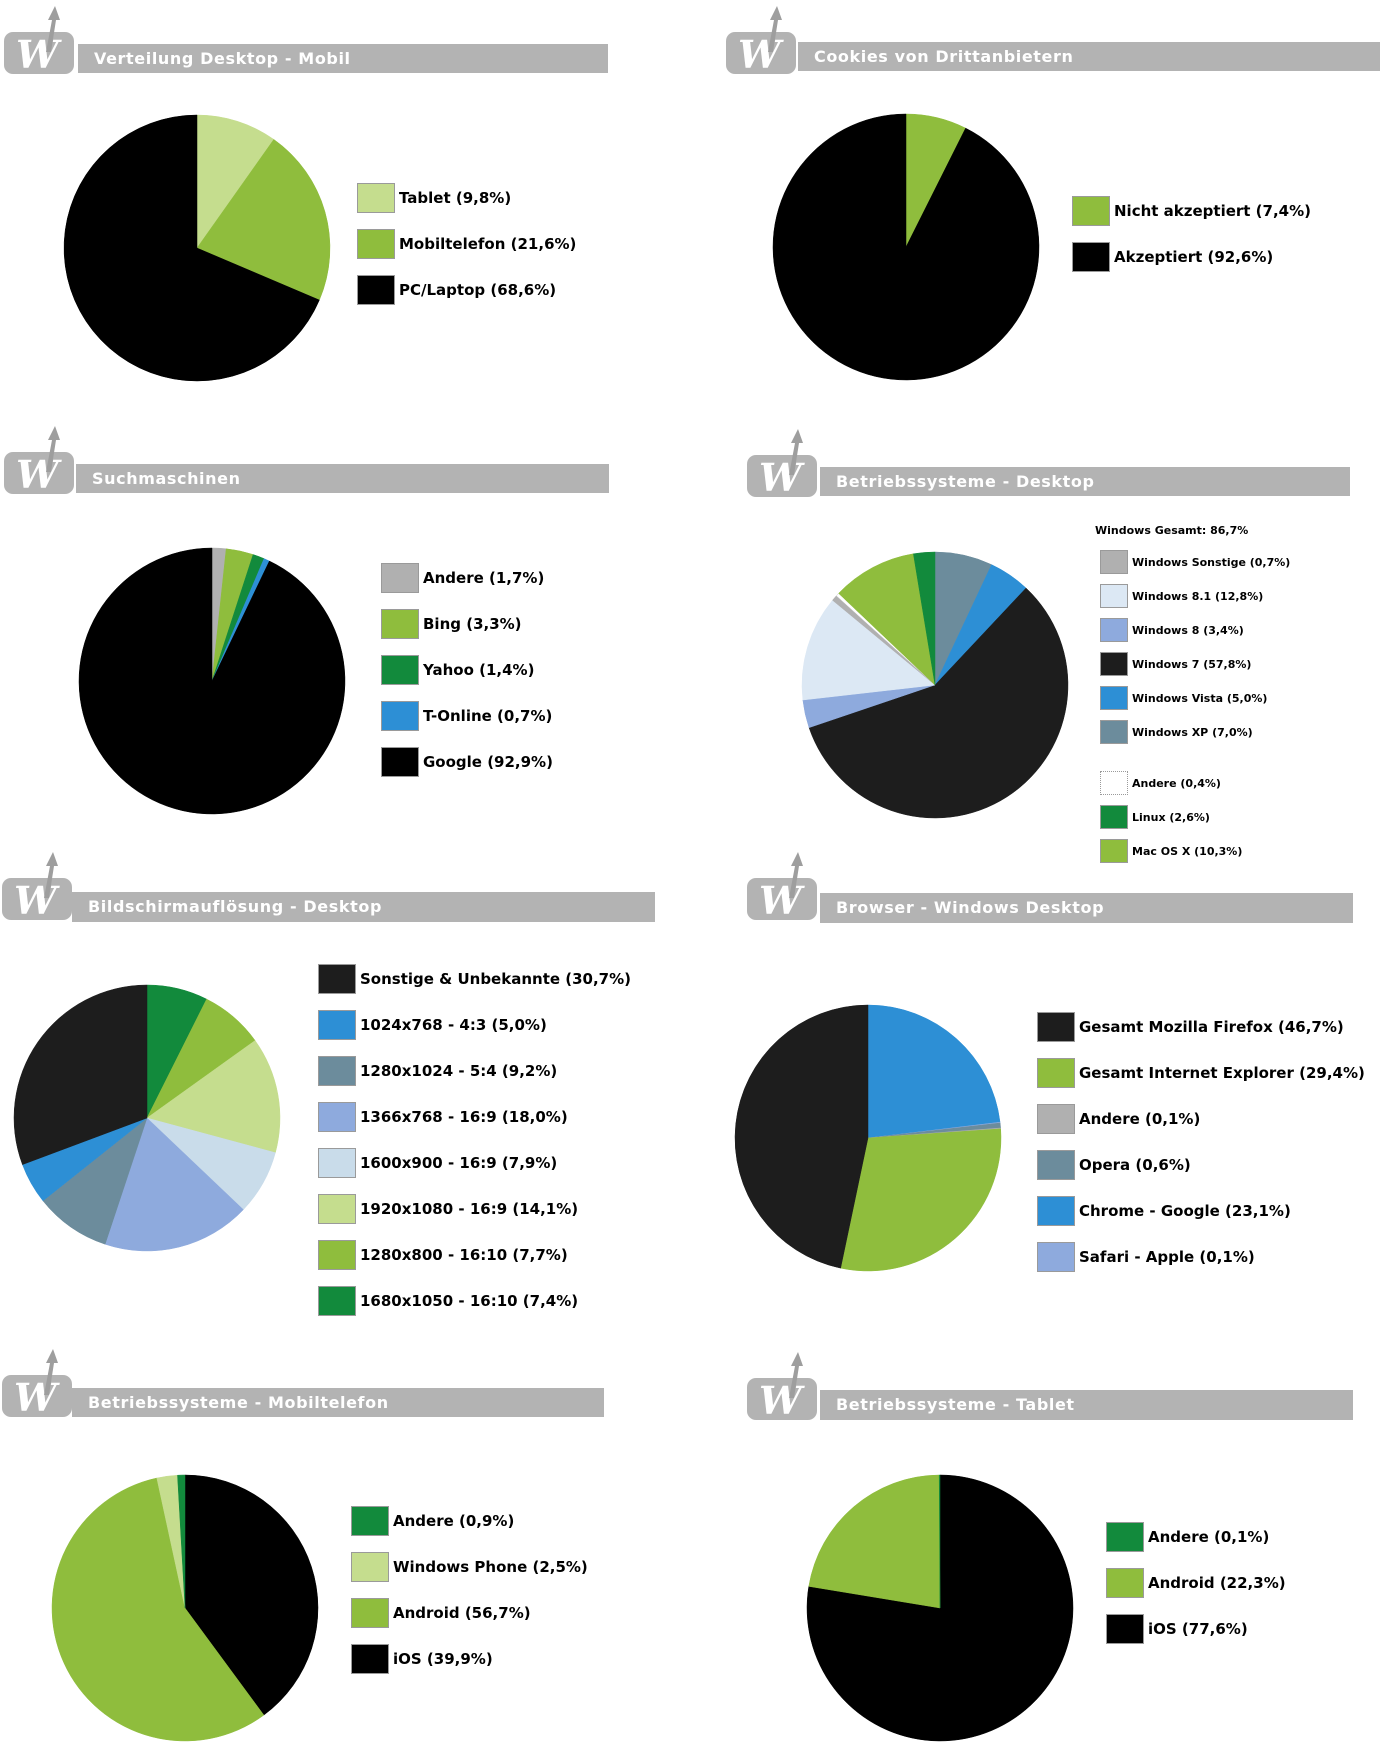  What do you see at coordinates (955, 1404) in the screenshot?
I see `chart-title: Betriebssysteme - Tablet` at bounding box center [955, 1404].